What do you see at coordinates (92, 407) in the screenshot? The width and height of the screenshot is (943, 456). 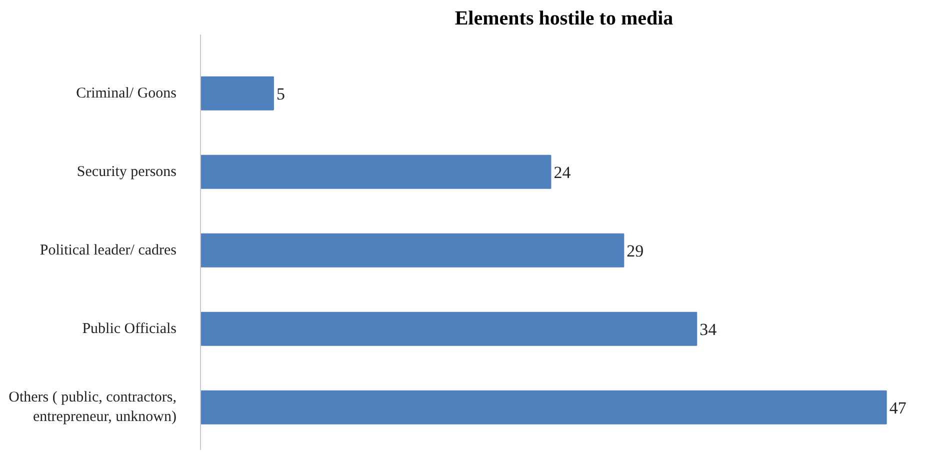 I see `y-tick-label: Others ( public, contractors, entrepreneur, unknown)` at bounding box center [92, 407].